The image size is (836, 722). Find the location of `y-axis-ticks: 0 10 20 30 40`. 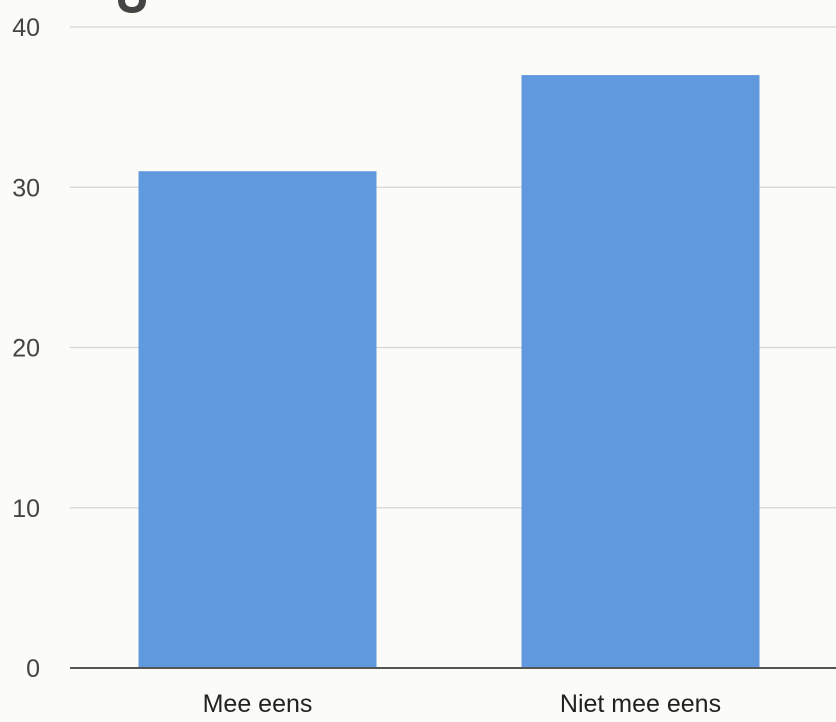

y-axis-ticks: 0 10 20 30 40 is located at coordinates (26, 348).